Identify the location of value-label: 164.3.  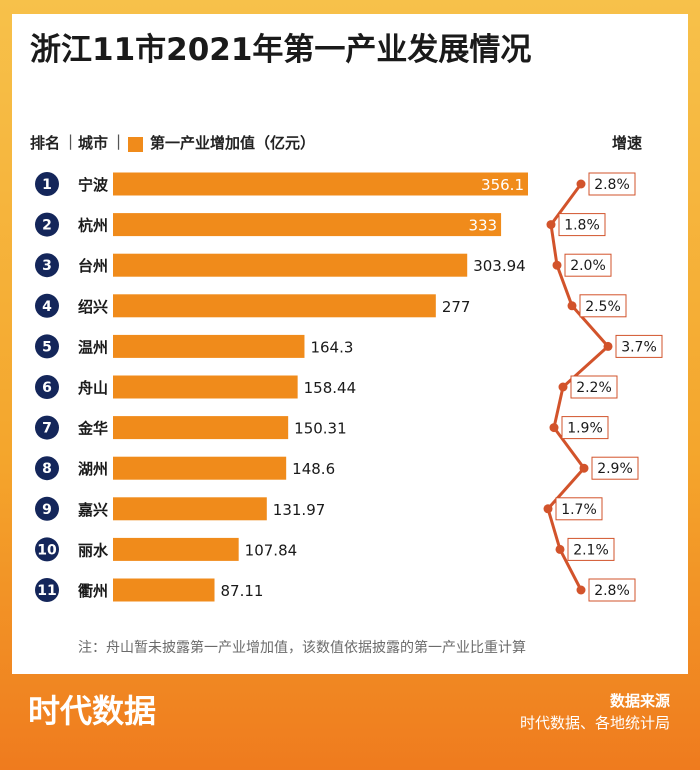
(331, 347).